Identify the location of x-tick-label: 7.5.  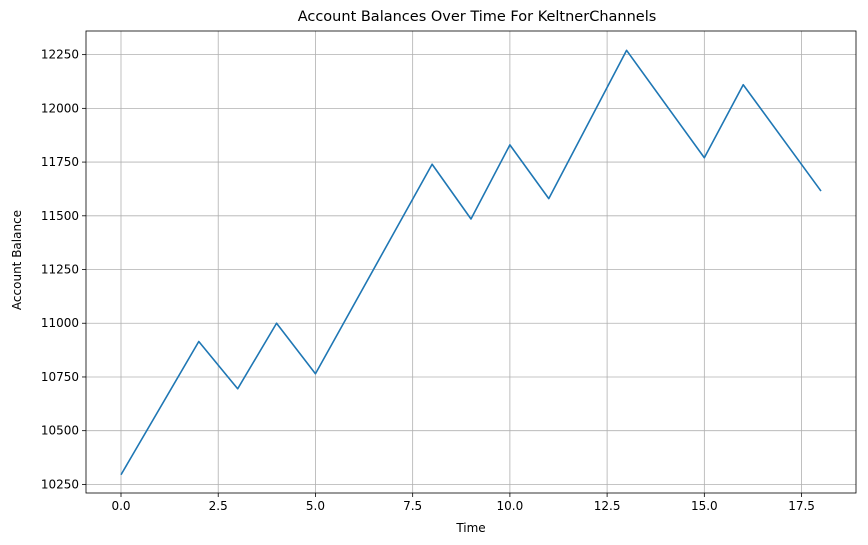
(412, 506).